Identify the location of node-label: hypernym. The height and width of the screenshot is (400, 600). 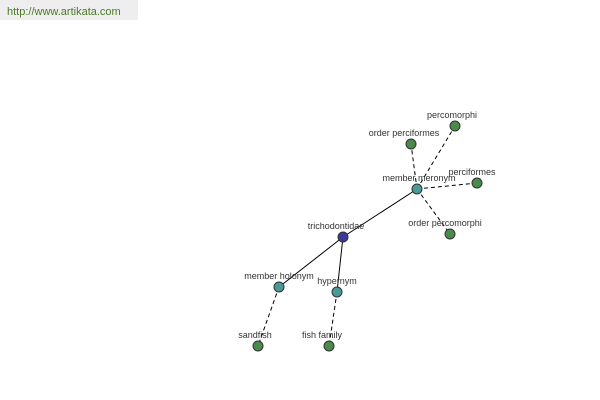
(337, 281).